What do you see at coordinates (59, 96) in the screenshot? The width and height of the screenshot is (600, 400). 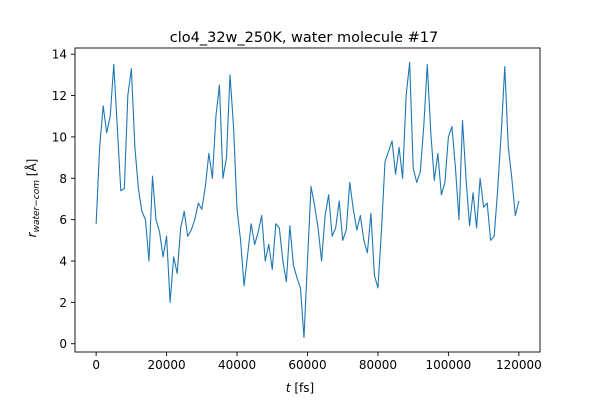 I see `y-tick-label: 12` at bounding box center [59, 96].